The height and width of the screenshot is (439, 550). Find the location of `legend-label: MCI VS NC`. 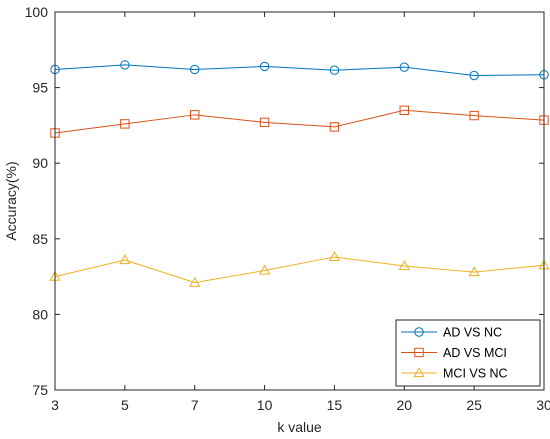

legend-label: MCI VS NC is located at coordinates (475, 374).